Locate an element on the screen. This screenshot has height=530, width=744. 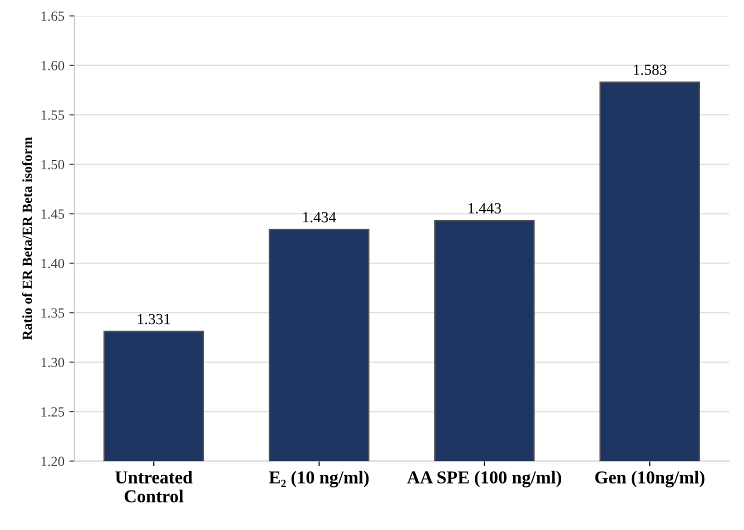
y-tick-label: 1.65 is located at coordinates (53, 16).